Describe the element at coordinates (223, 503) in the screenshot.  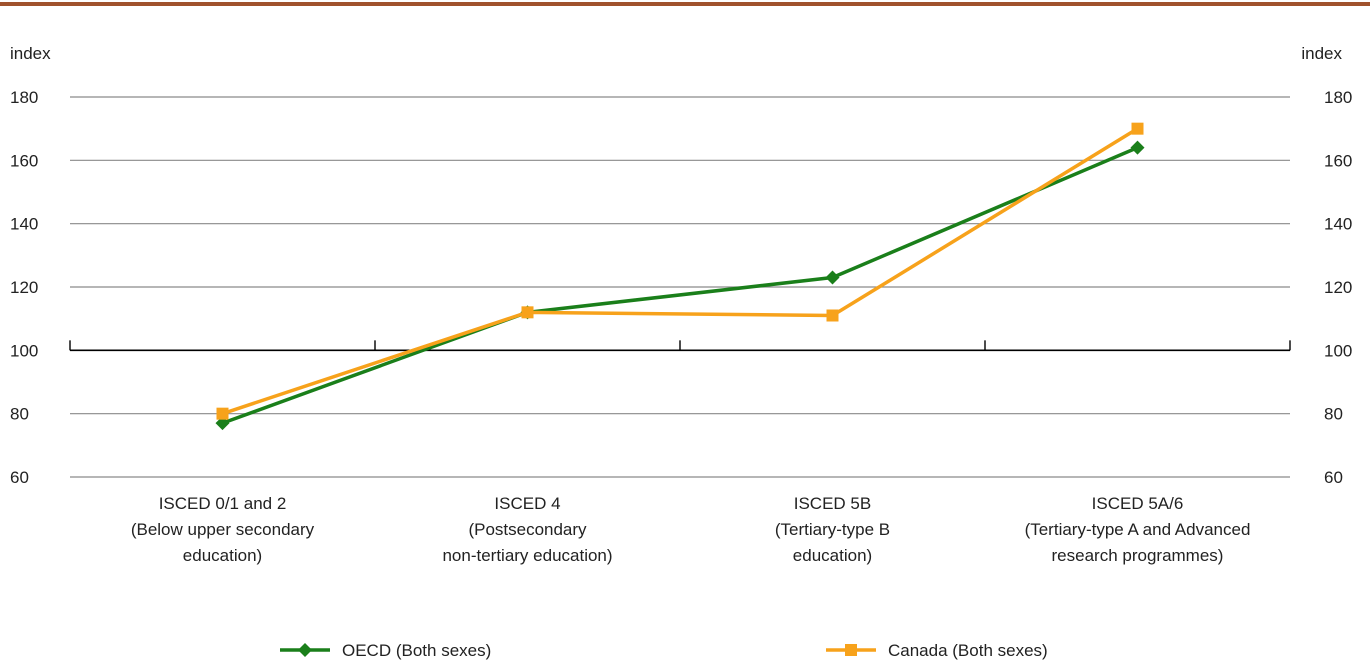
I see `x-category-label-line: ISCED 0/1 and 2` at that location.